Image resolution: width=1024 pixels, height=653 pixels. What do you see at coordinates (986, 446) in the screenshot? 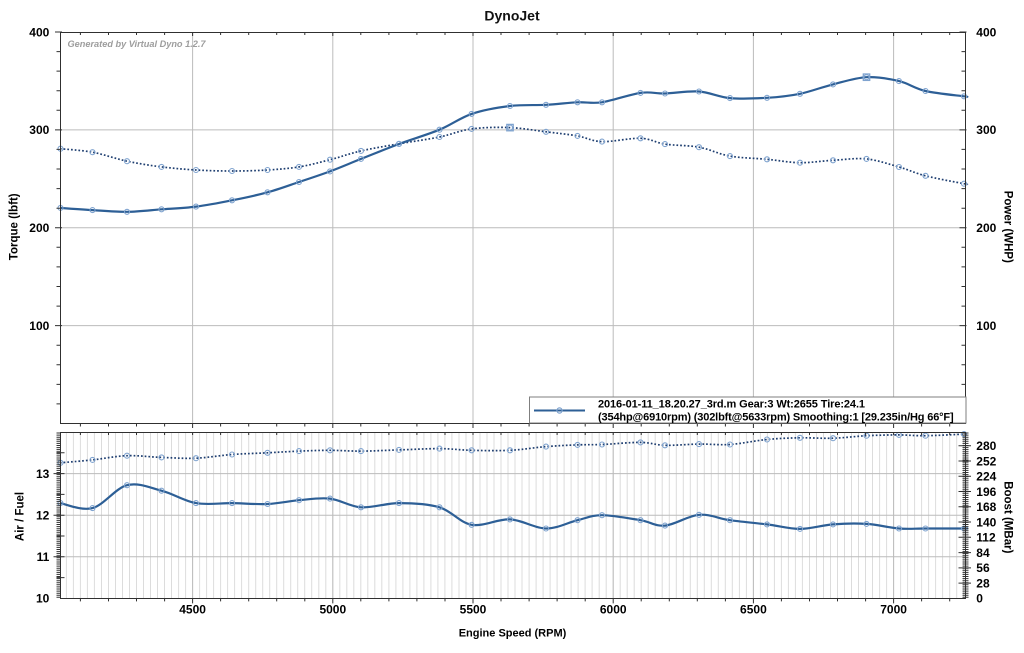
I see `svg-text: 280` at bounding box center [986, 446].